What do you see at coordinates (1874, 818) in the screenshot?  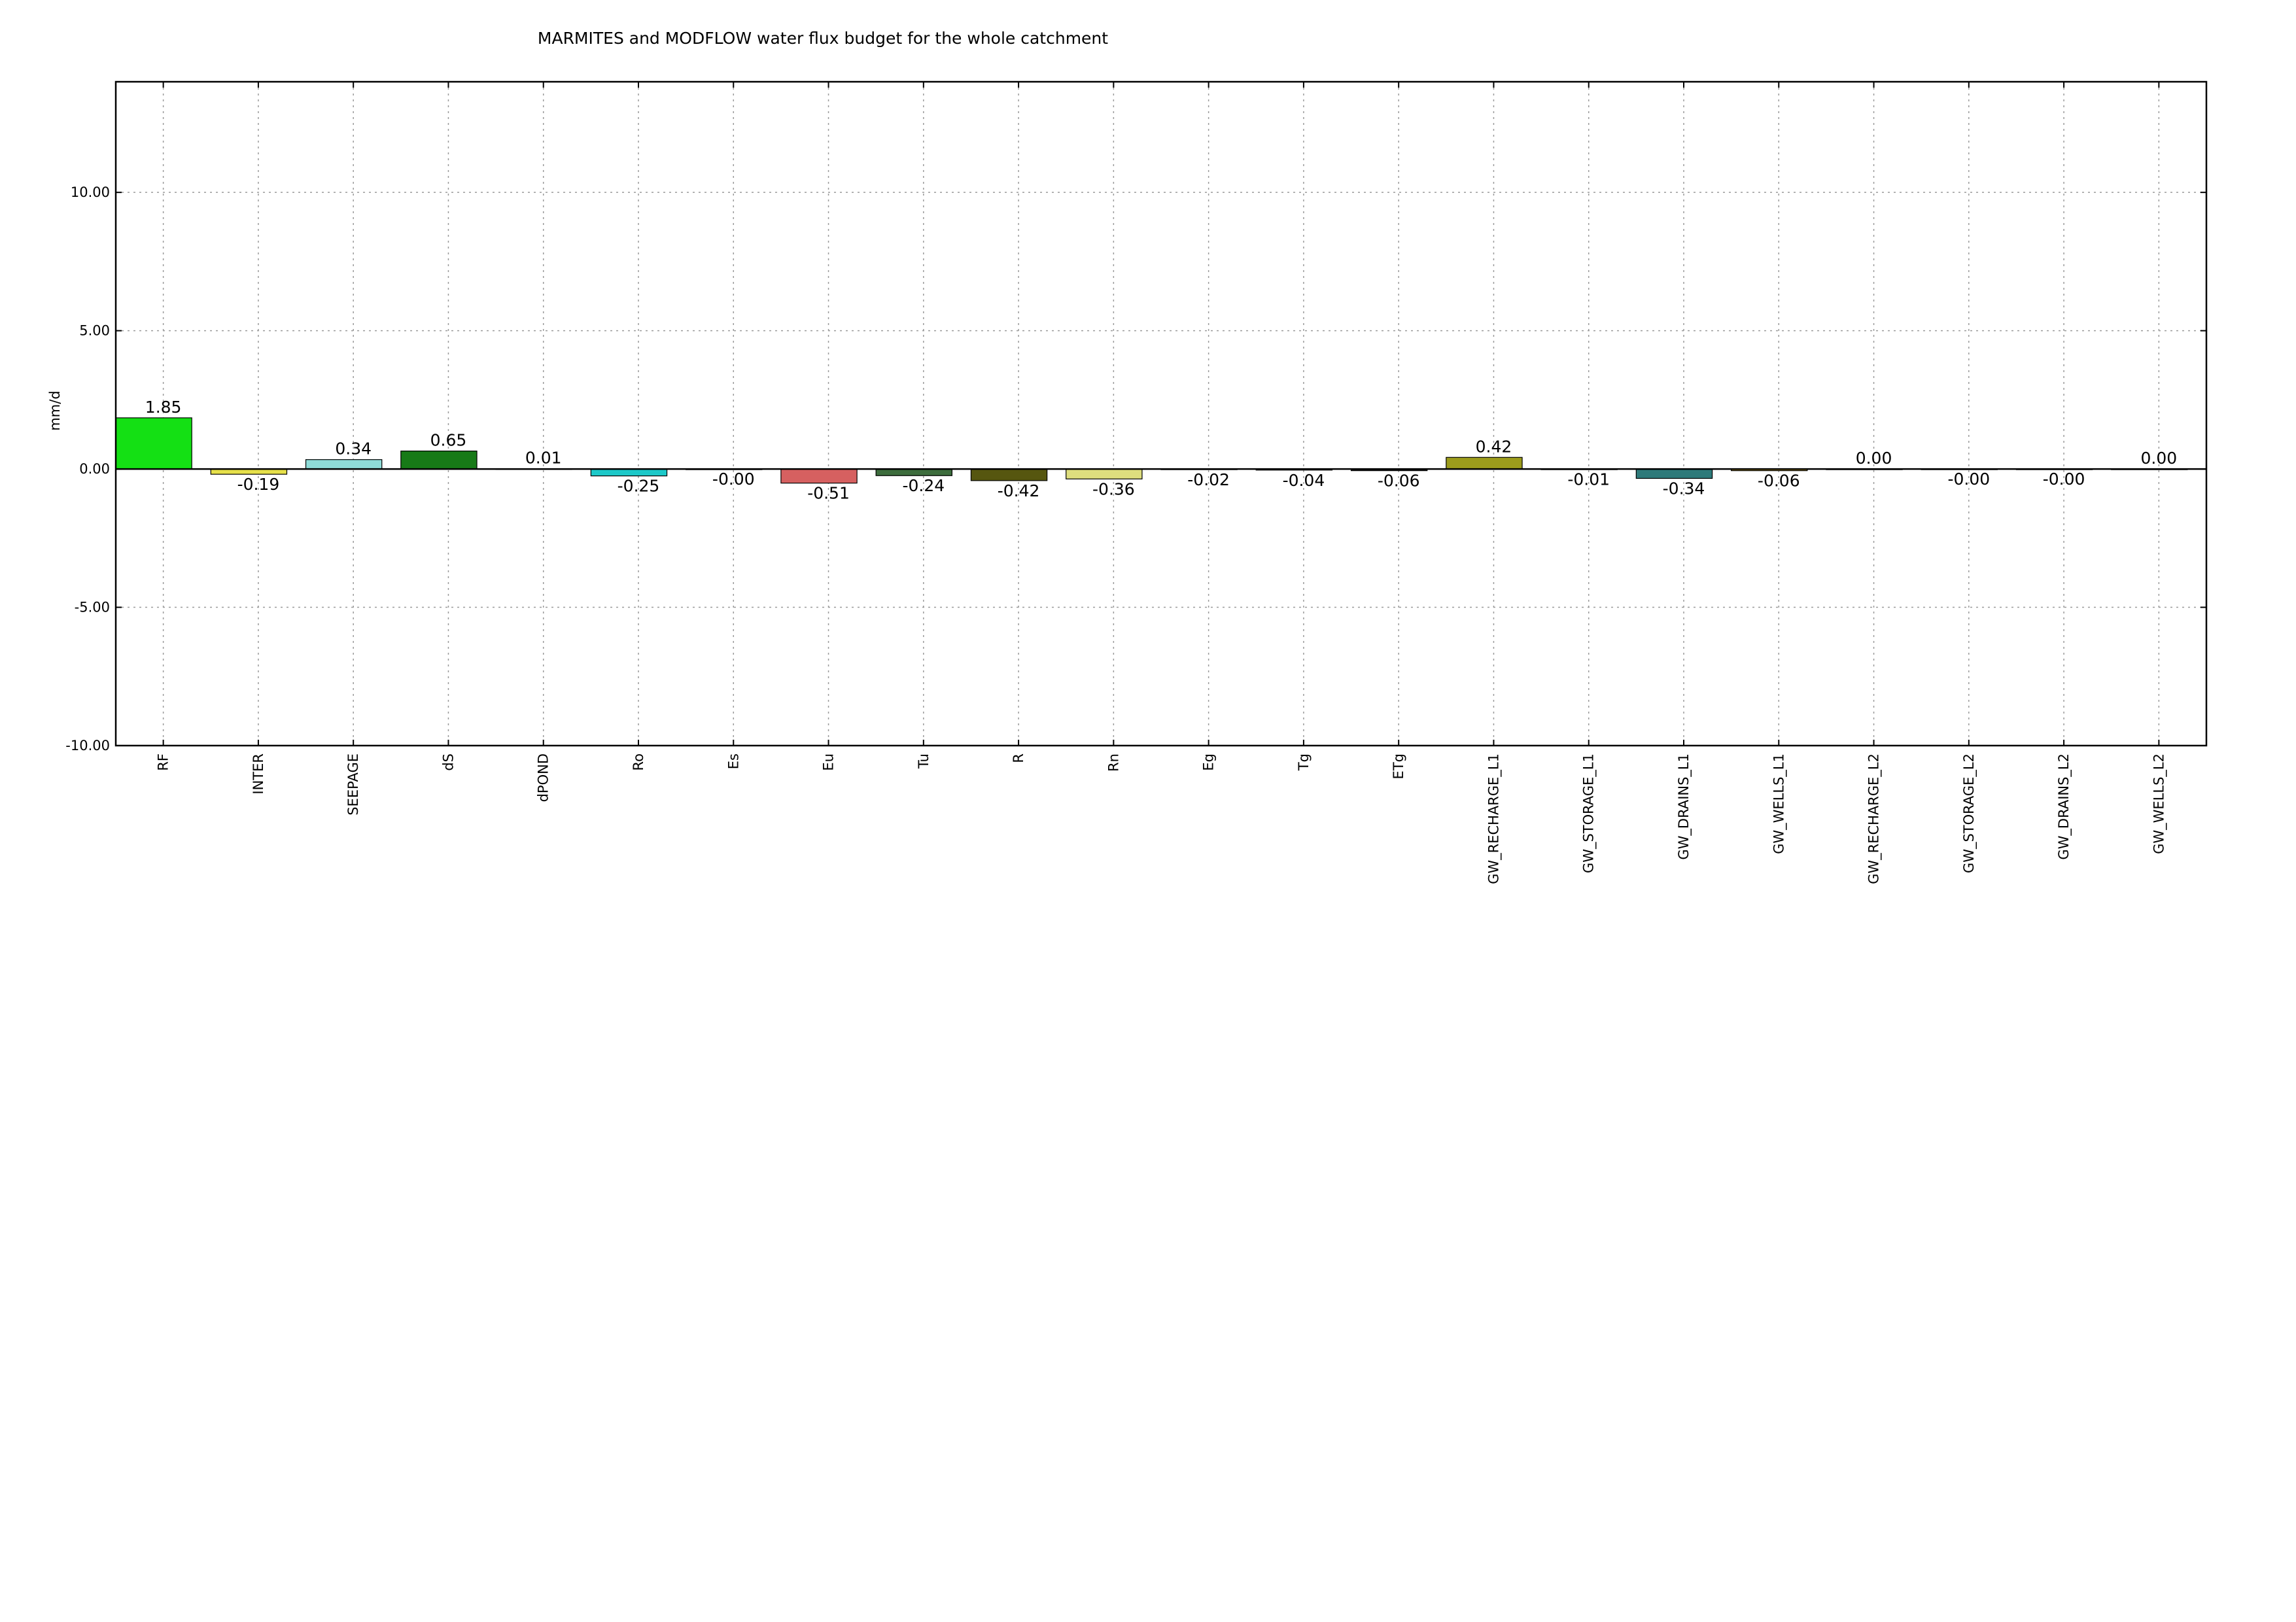 I see `x-tick-label: GW_RECHARGE_L2` at bounding box center [1874, 818].